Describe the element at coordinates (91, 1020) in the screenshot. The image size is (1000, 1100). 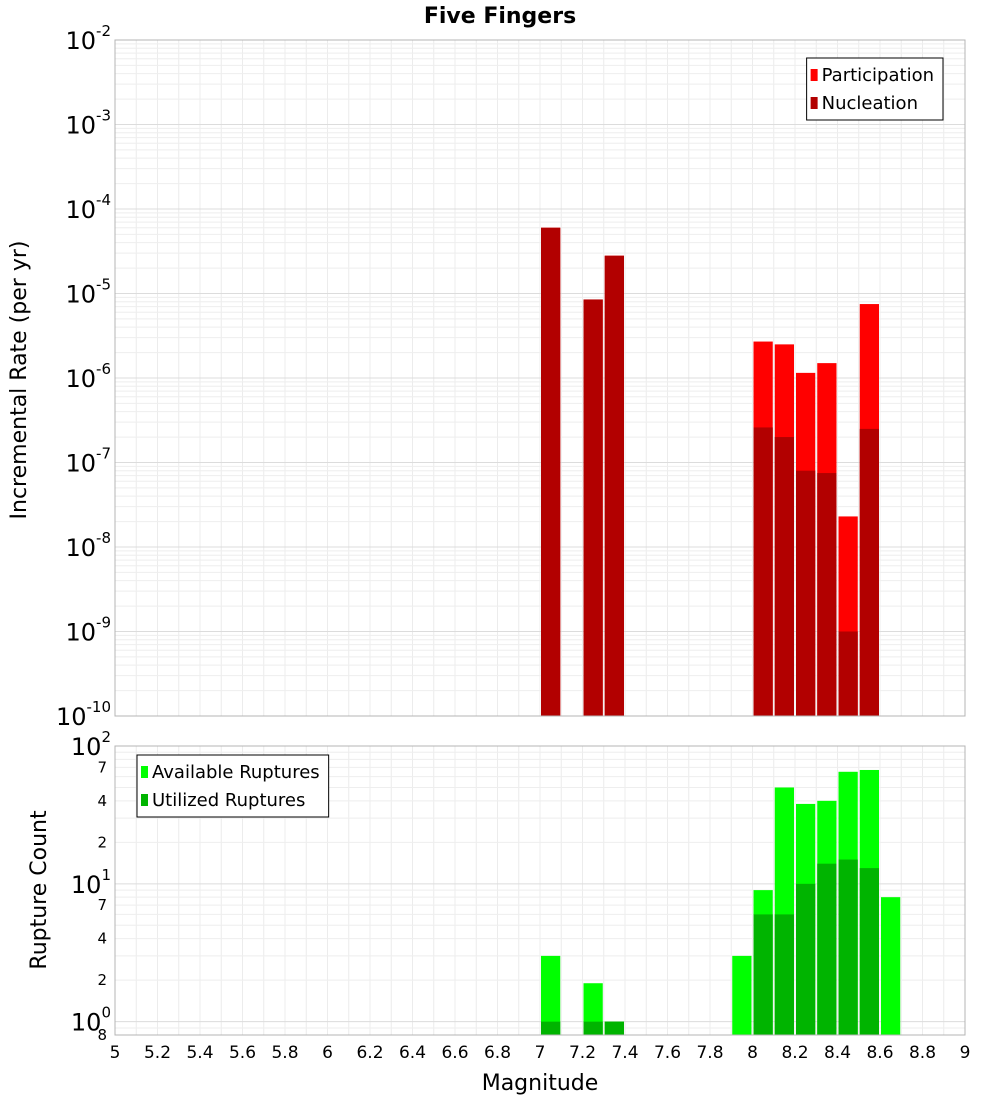
I see `count-y-tick-label: 10⁰` at that location.